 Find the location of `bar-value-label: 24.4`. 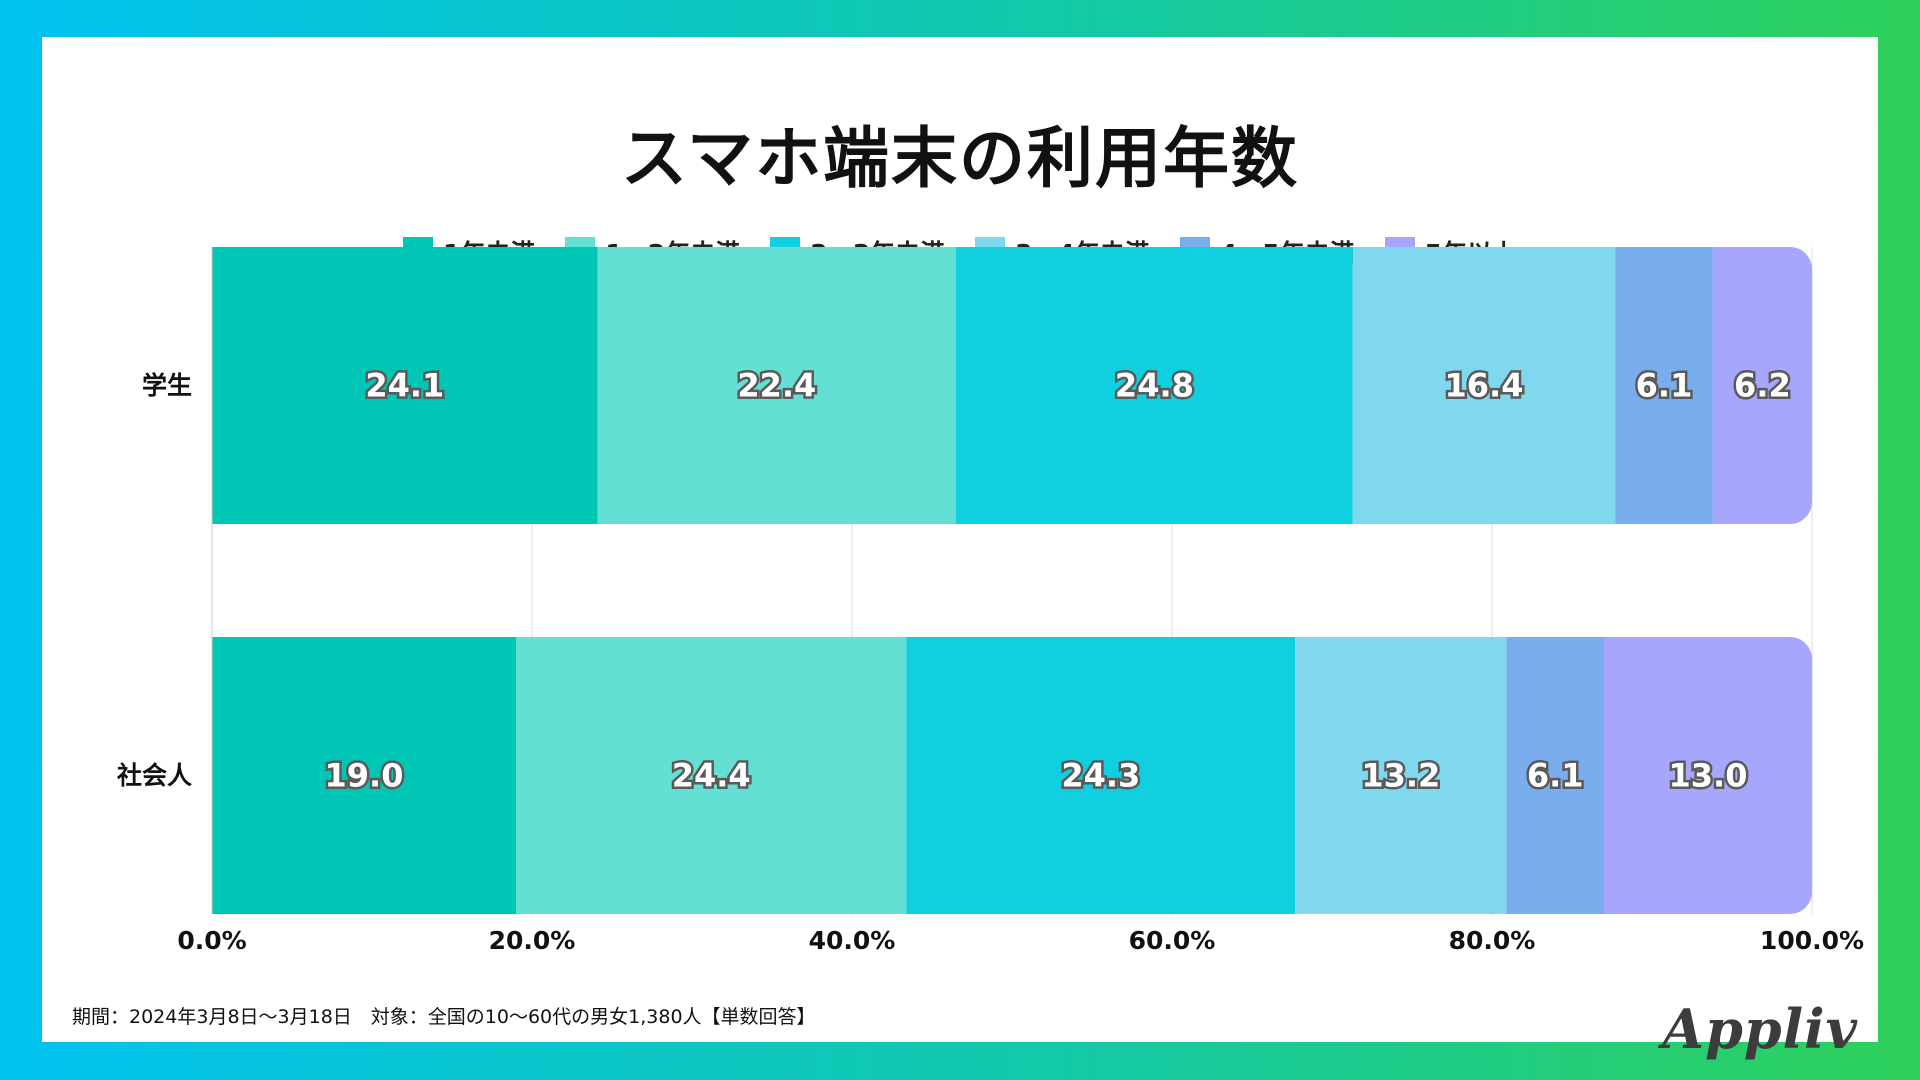

bar-value-label: 24.4 is located at coordinates (711, 776).